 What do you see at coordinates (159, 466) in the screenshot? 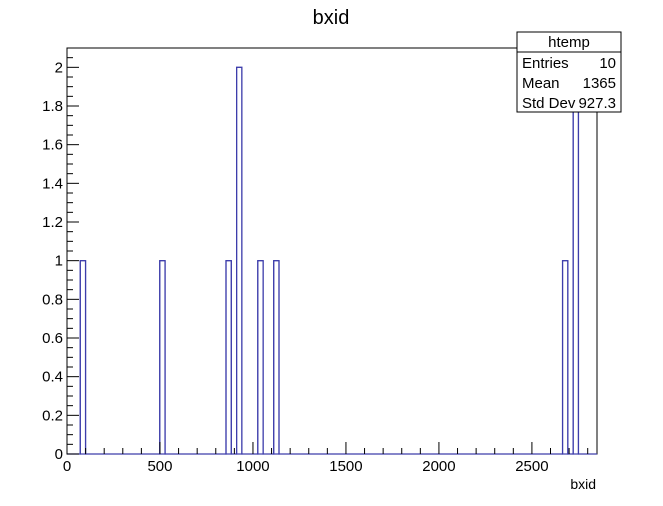
I see `x-tick-label: 500` at bounding box center [159, 466].